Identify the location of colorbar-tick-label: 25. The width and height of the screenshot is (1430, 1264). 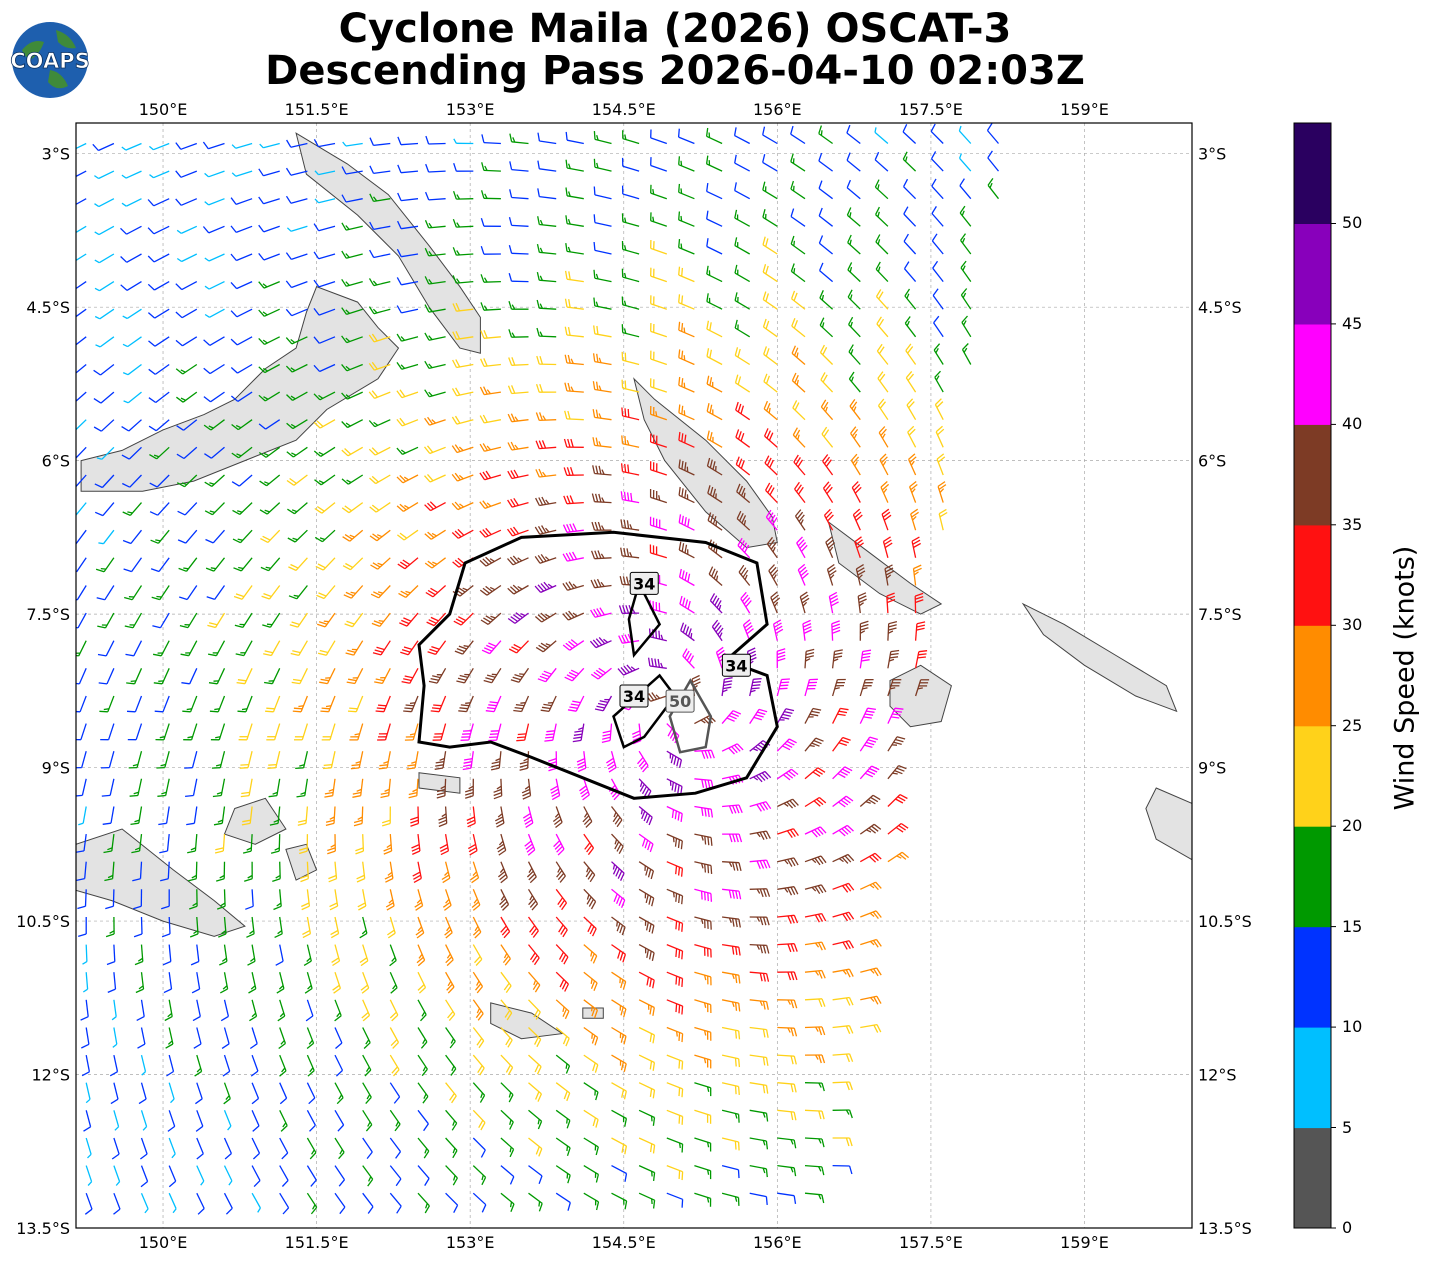
(1352, 725).